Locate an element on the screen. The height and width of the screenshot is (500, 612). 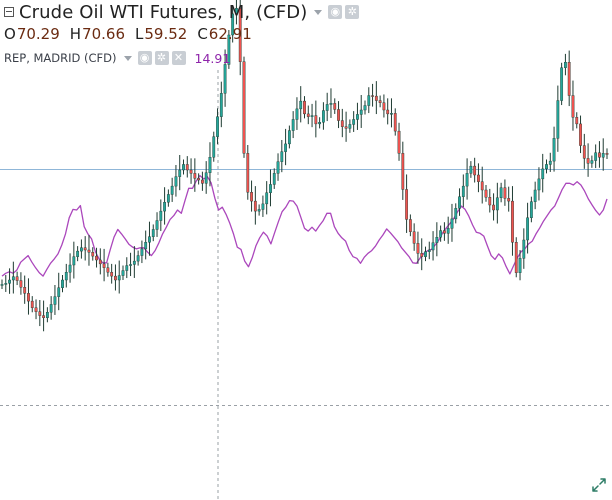
ohlc-low: L59.52 is located at coordinates (161, 34).